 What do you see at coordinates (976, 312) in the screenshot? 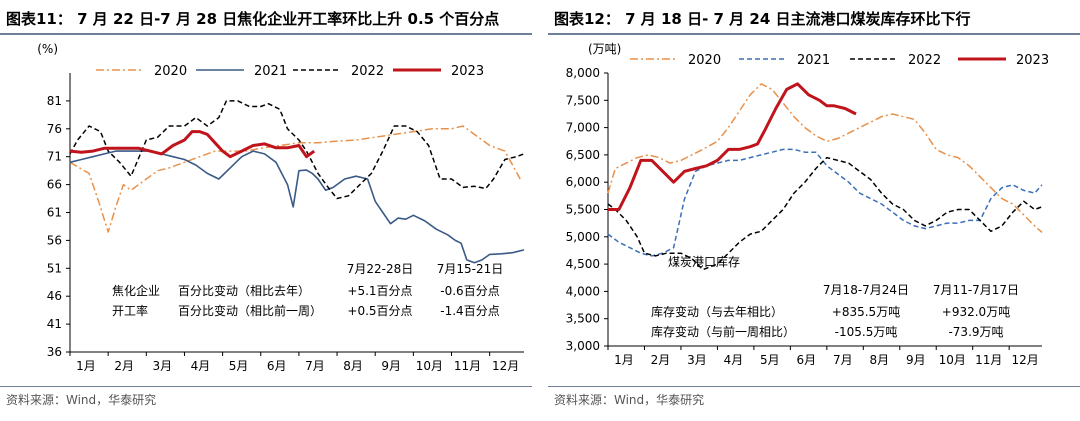
I see `annotation-value: +932.0万吨` at bounding box center [976, 312].